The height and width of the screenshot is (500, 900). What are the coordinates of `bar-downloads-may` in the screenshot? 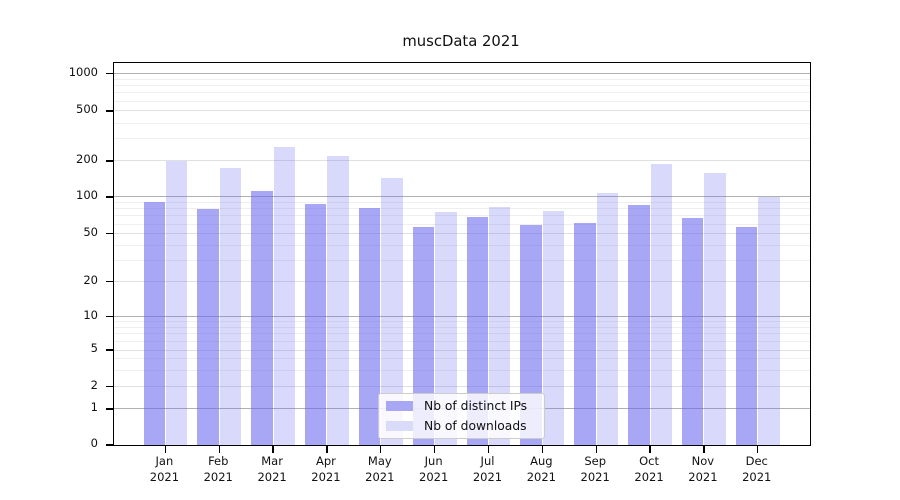 It's located at (392, 311).